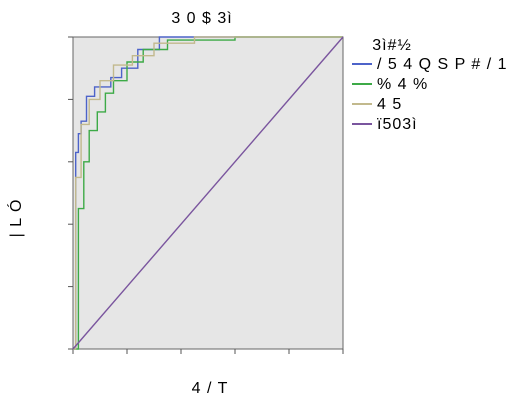  Describe the element at coordinates (392, 45) in the screenshot. I see `legend-title: 3ì#½` at that location.